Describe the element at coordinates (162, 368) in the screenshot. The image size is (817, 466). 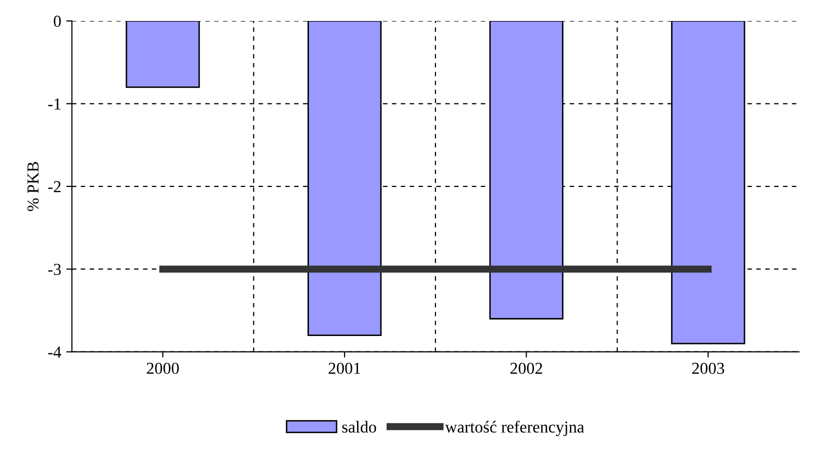
I see `x-tick-label: 2000` at that location.